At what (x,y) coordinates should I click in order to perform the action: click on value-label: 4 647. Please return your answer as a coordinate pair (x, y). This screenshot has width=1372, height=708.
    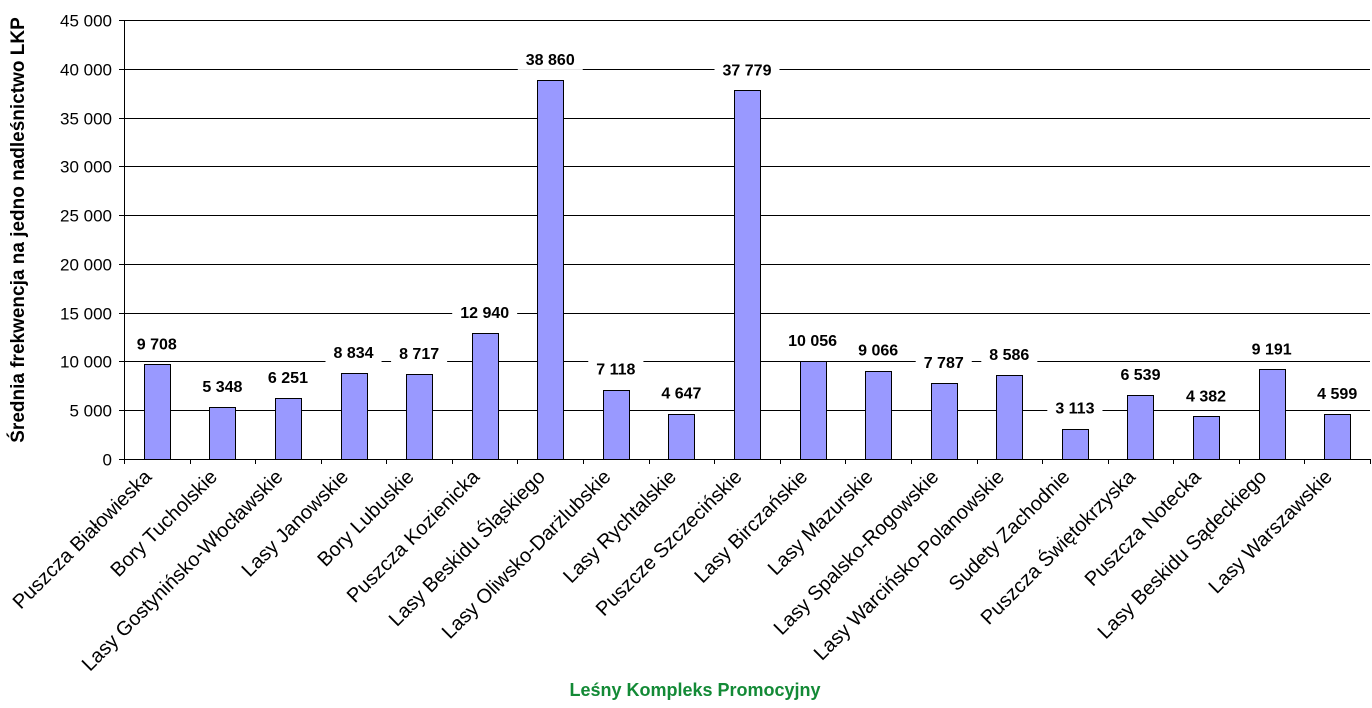
    Looking at the image, I should click on (681, 394).